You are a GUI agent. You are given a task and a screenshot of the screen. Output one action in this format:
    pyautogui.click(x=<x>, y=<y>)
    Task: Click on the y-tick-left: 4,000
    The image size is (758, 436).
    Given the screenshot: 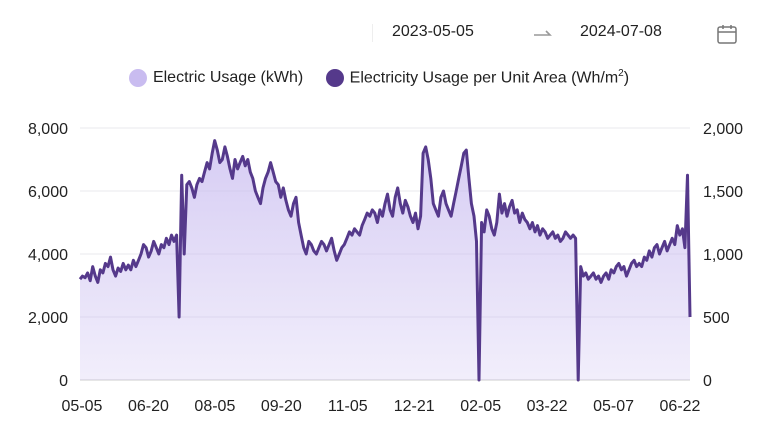 What is the action you would take?
    pyautogui.click(x=48, y=255)
    